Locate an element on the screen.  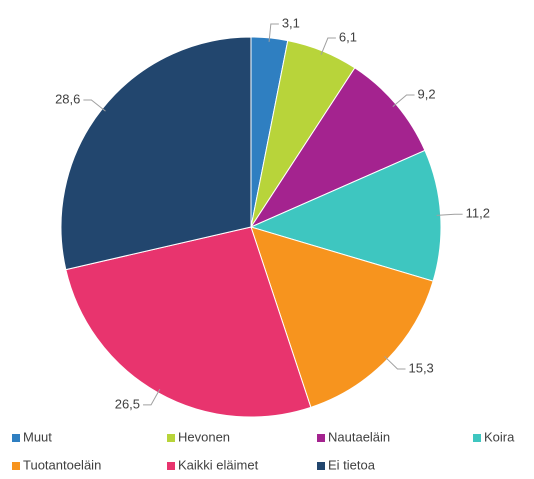
legend-label: Hevonen is located at coordinates (204, 436).